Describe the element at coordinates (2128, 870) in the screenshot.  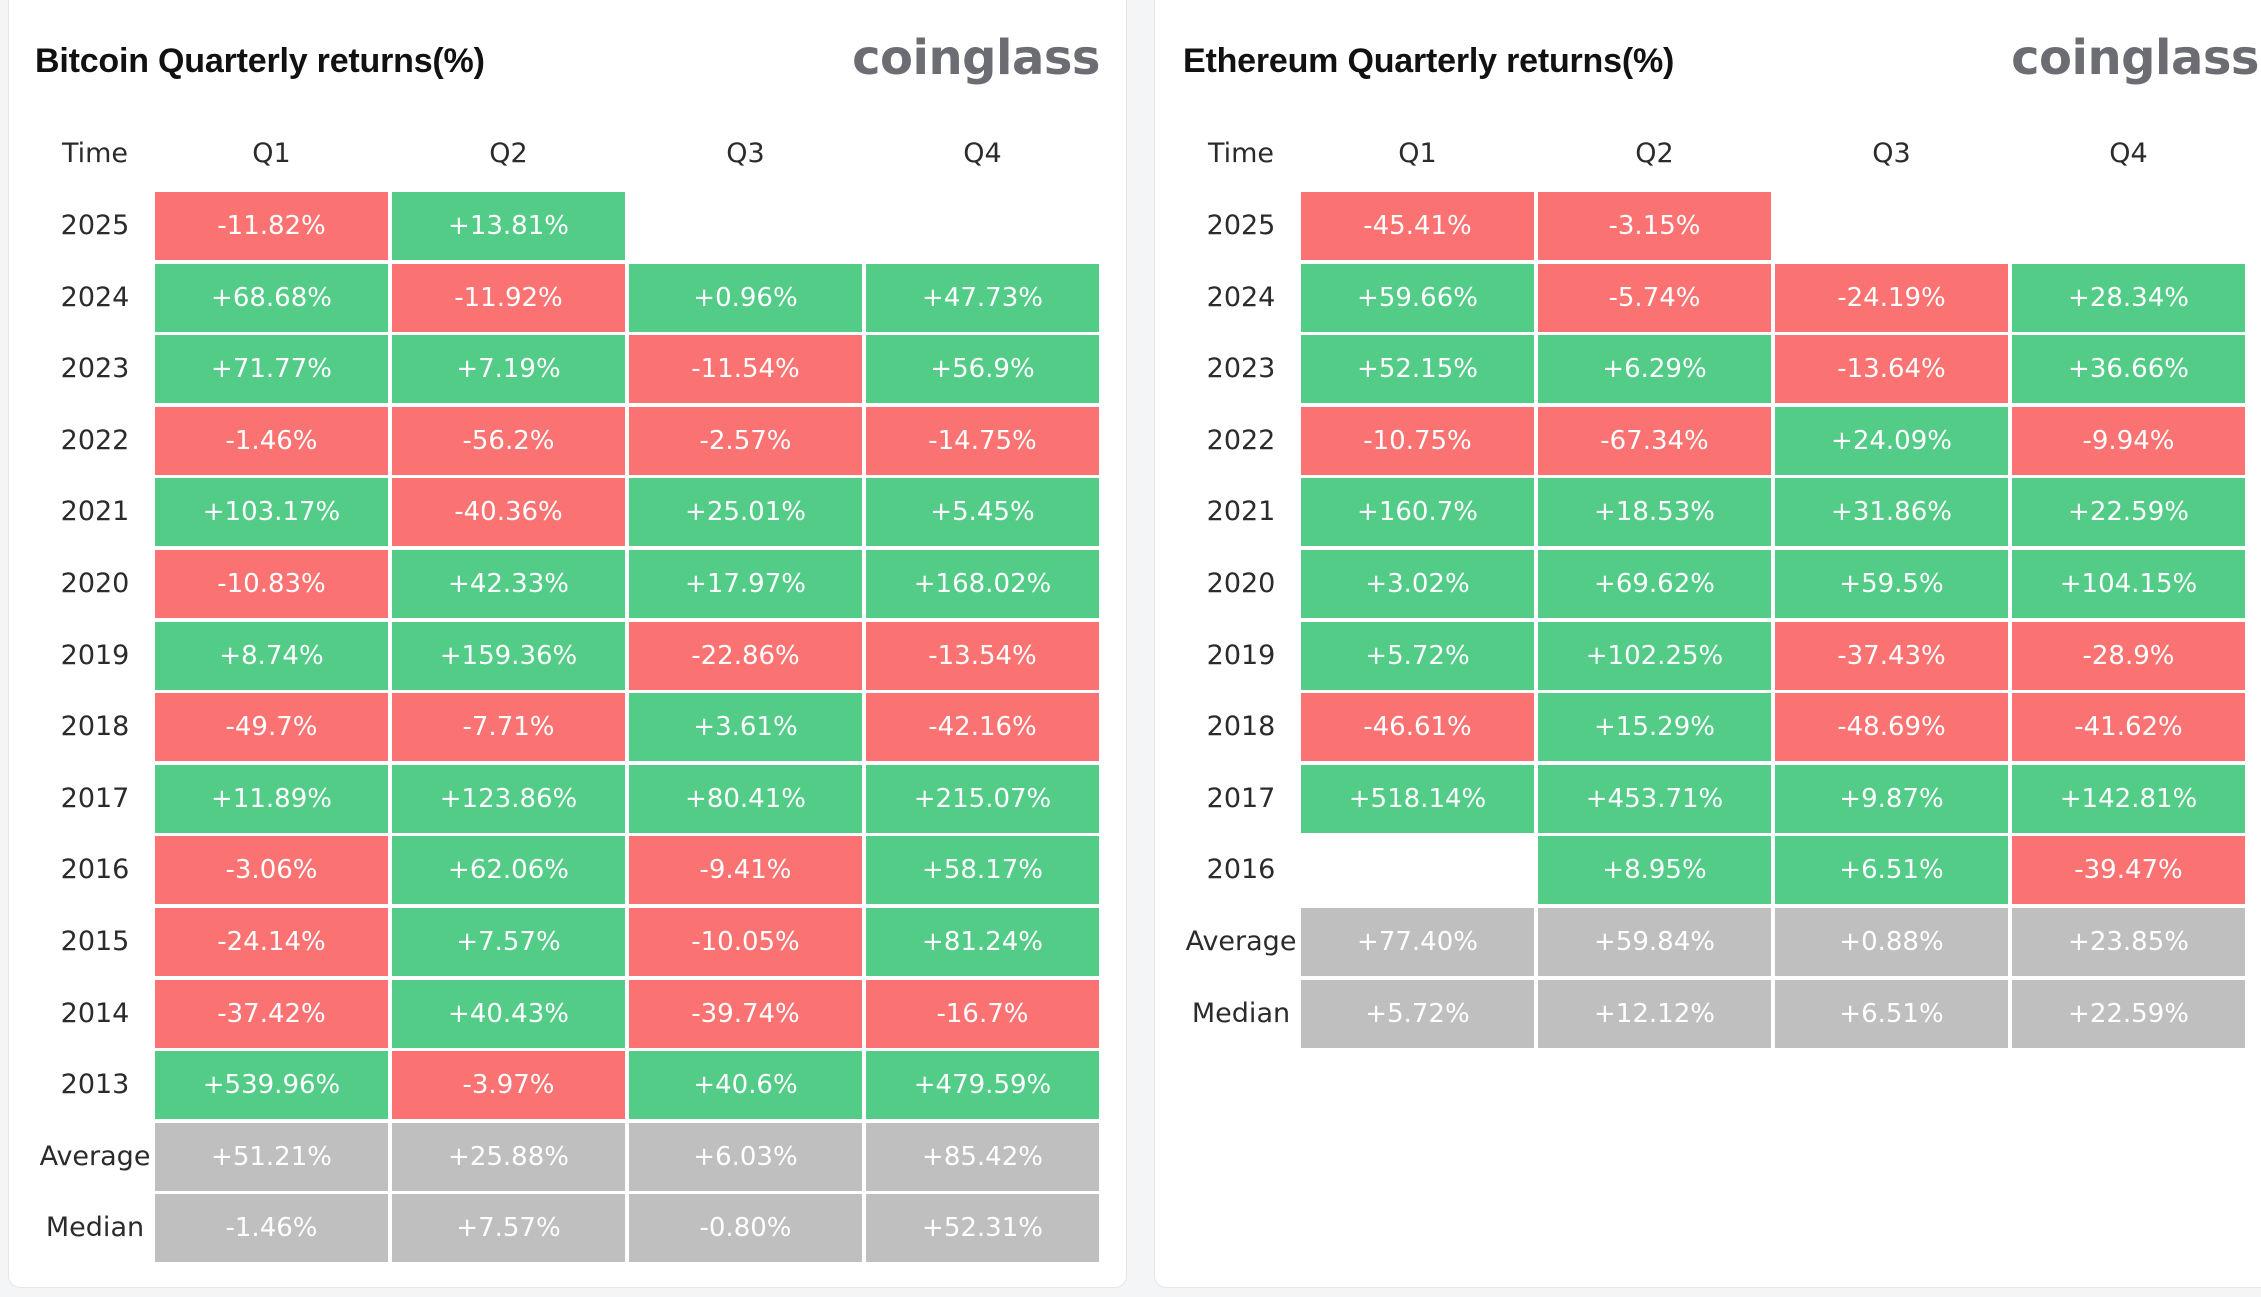
I see `eth-return-cell-2016-q4: -39.47%` at that location.